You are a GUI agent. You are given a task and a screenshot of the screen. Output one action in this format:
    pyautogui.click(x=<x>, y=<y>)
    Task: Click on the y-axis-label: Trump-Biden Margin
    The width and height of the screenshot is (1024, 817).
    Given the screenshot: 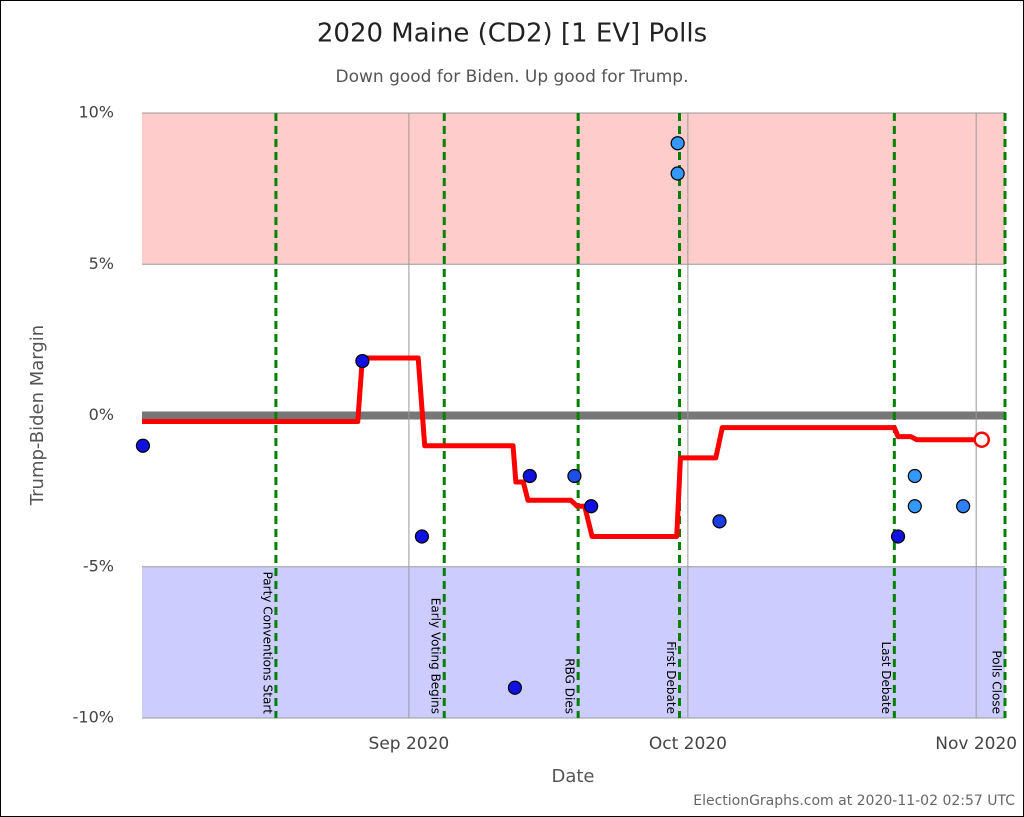 What is the action you would take?
    pyautogui.click(x=37, y=415)
    